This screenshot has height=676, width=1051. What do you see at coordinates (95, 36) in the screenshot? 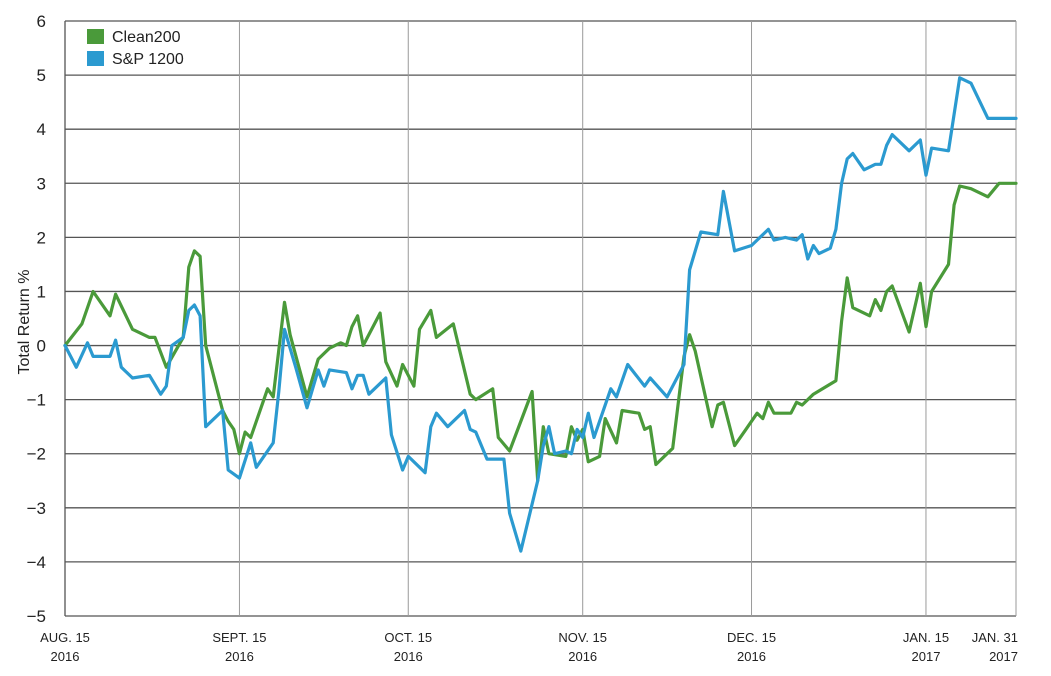
I see `legend-swatch-clean200` at bounding box center [95, 36].